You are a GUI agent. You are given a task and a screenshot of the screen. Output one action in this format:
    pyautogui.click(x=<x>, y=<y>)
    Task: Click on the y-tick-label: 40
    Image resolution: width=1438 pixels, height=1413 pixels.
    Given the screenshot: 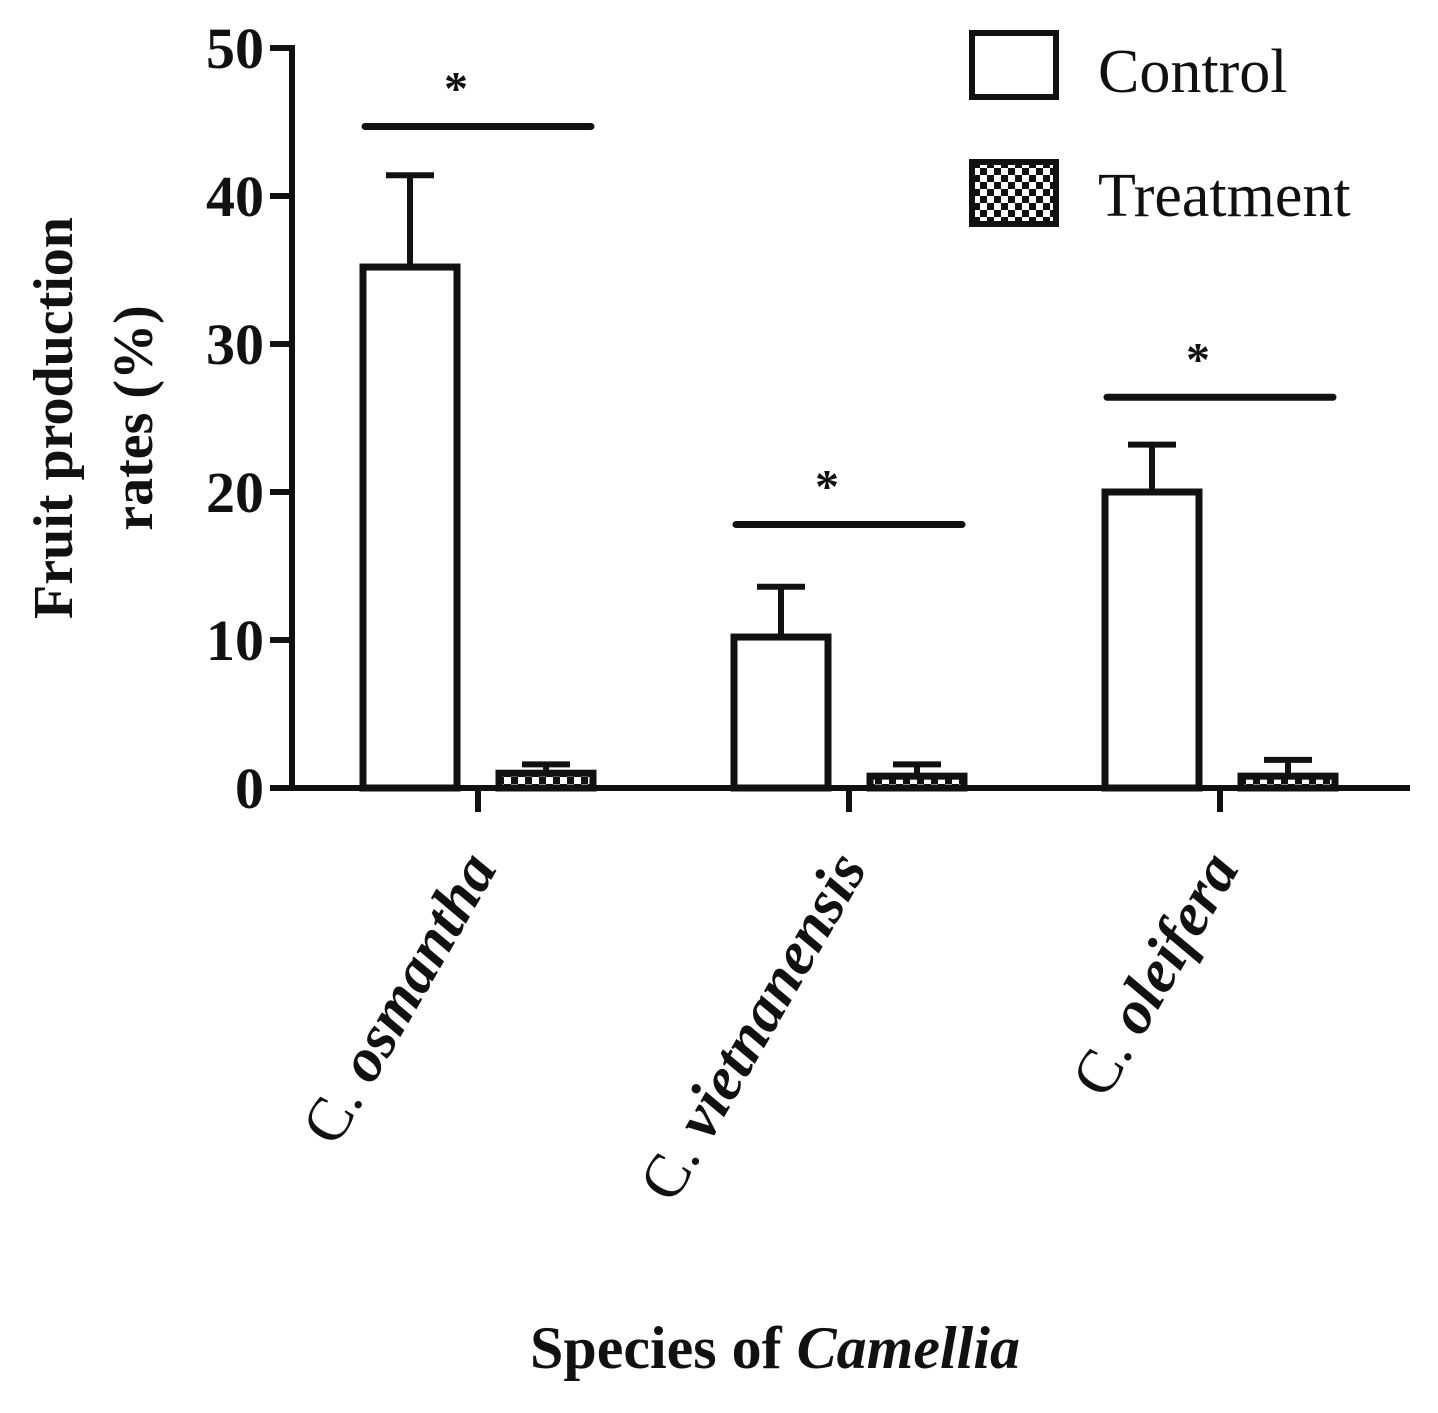 What is the action you would take?
    pyautogui.click(x=235, y=196)
    